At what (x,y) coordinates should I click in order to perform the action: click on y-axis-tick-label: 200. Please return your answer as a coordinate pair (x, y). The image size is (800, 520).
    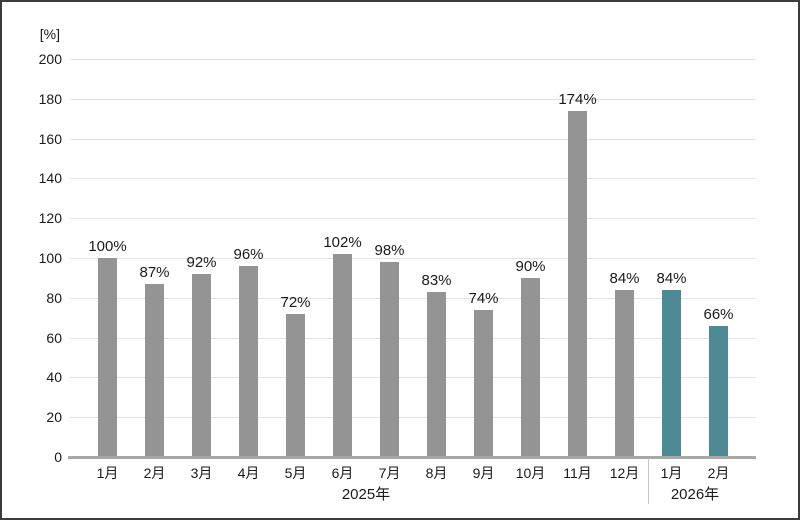
    Looking at the image, I should click on (50, 59).